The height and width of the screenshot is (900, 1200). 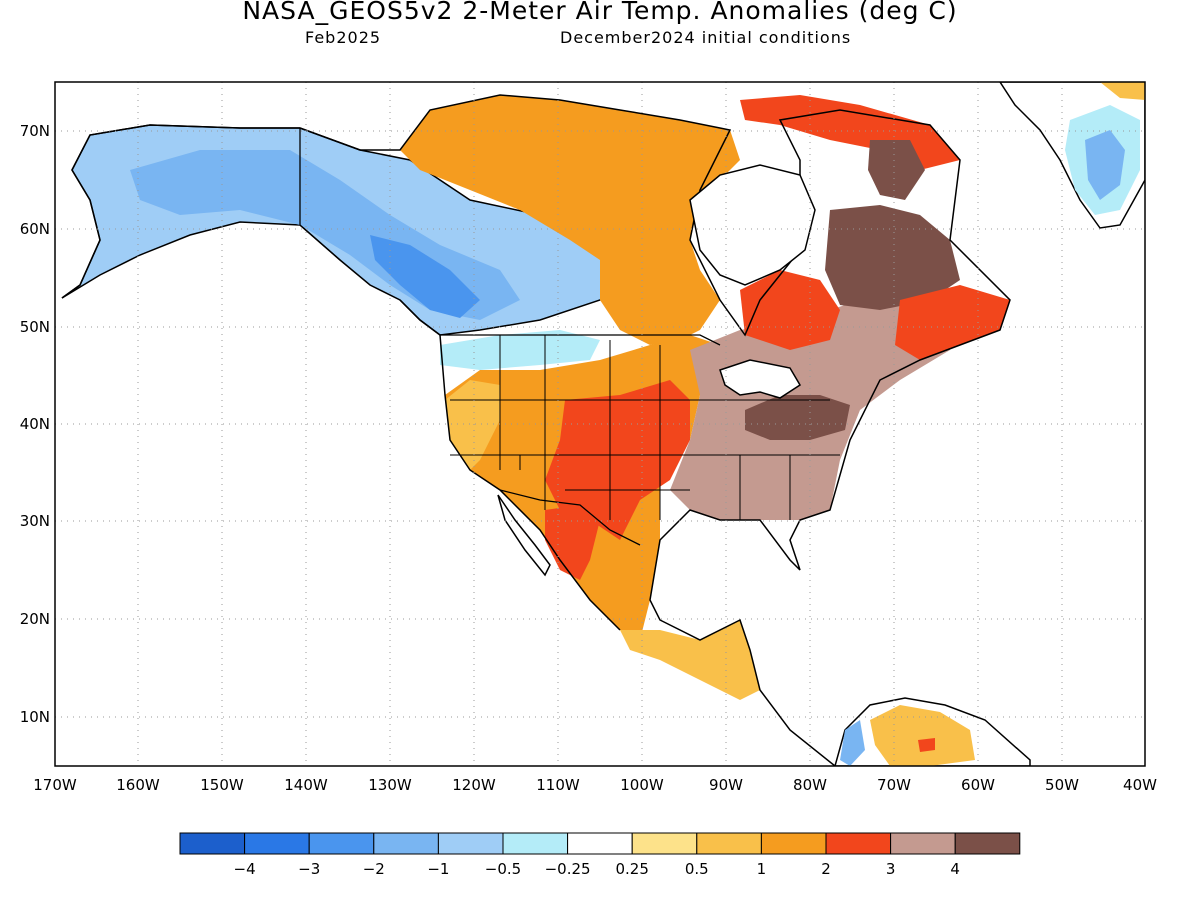 I want to click on latitude-labels: 70N 60N 50N 40N 30N 20N 10N, so click(x=35, y=424).